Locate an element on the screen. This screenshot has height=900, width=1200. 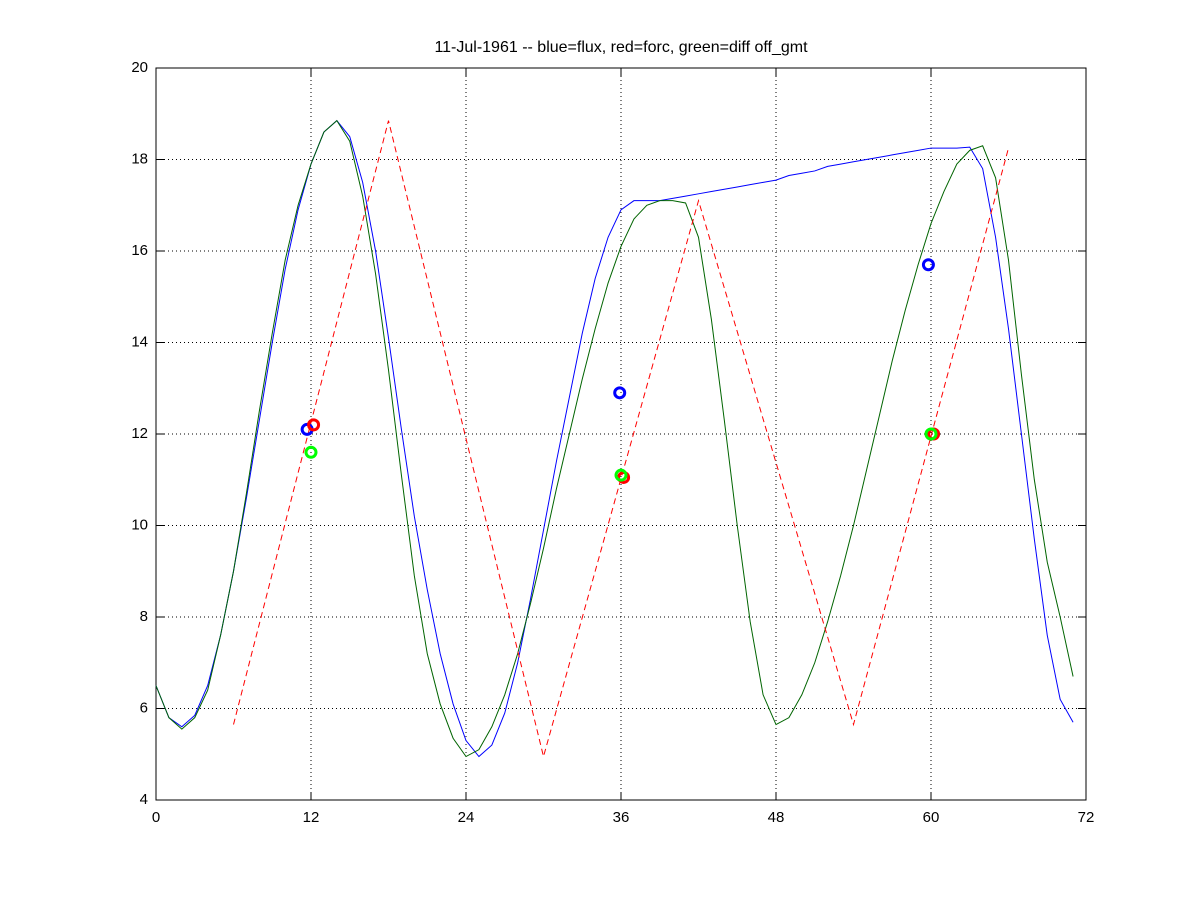
y-tick-label: 12 is located at coordinates (139, 433).